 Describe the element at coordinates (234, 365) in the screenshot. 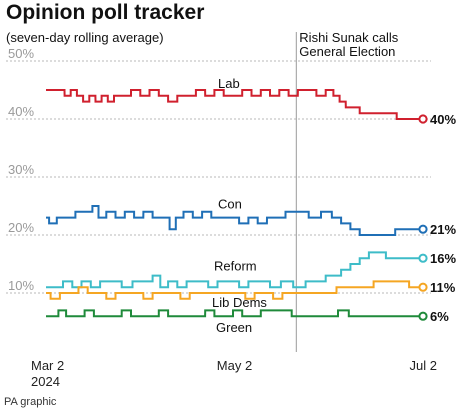

I see `x-tick-label: May 2` at that location.